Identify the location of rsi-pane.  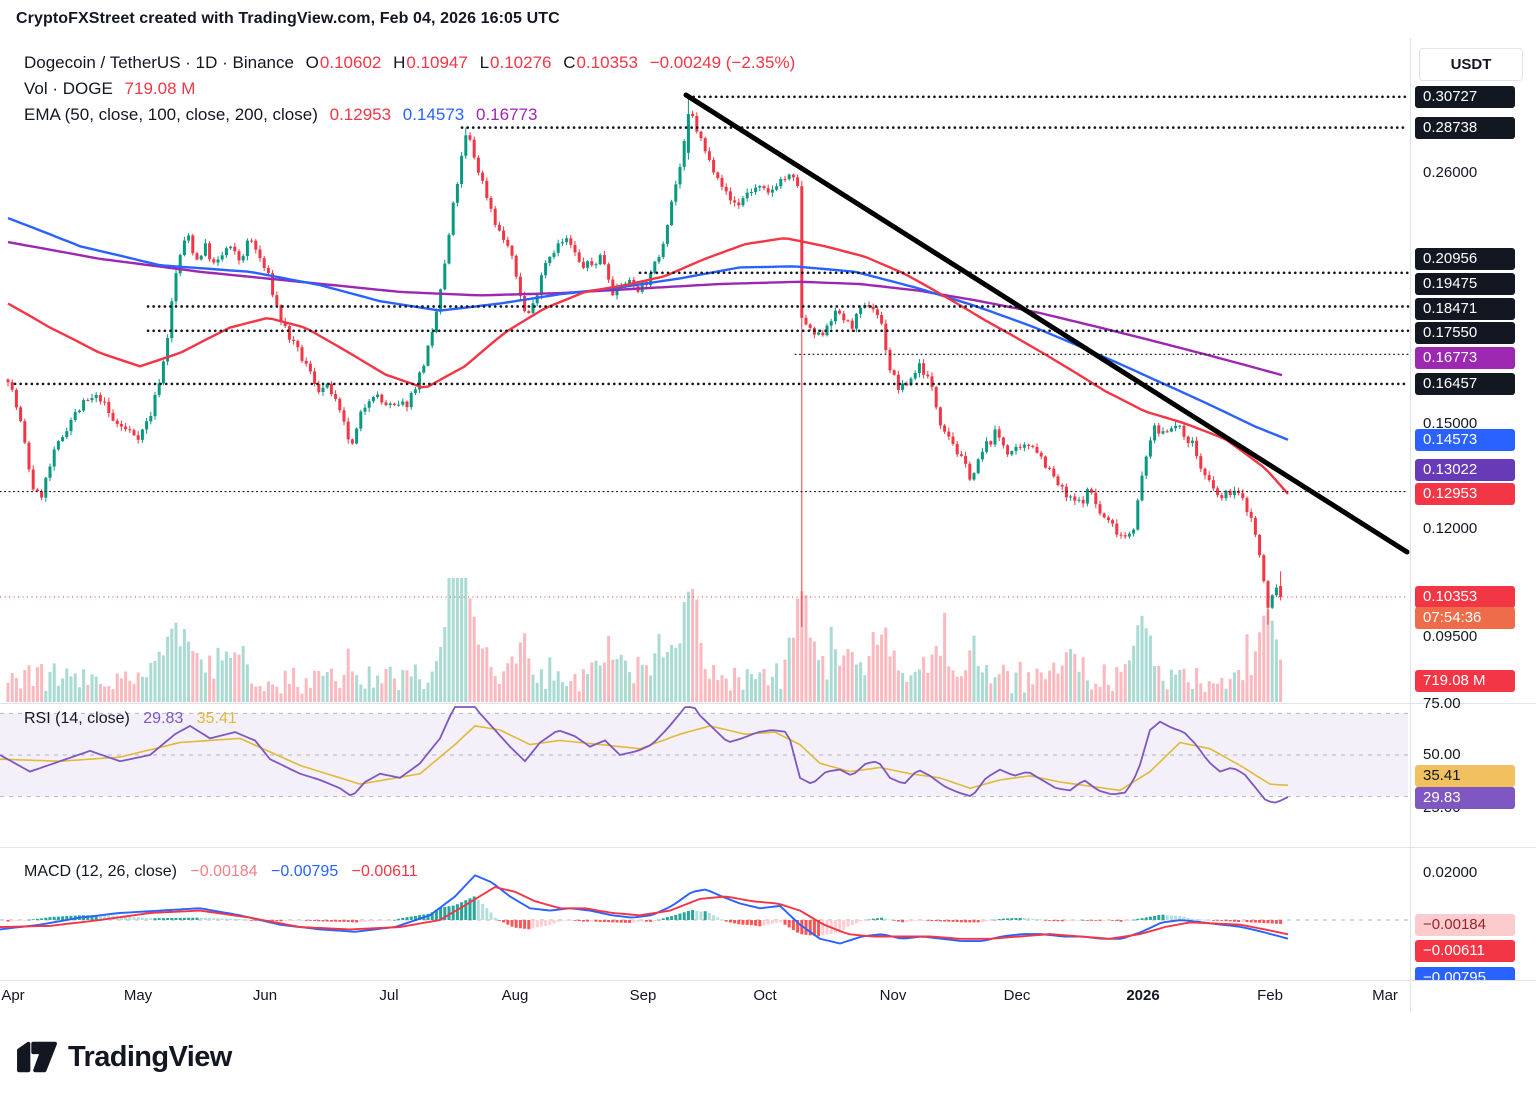
(704, 755).